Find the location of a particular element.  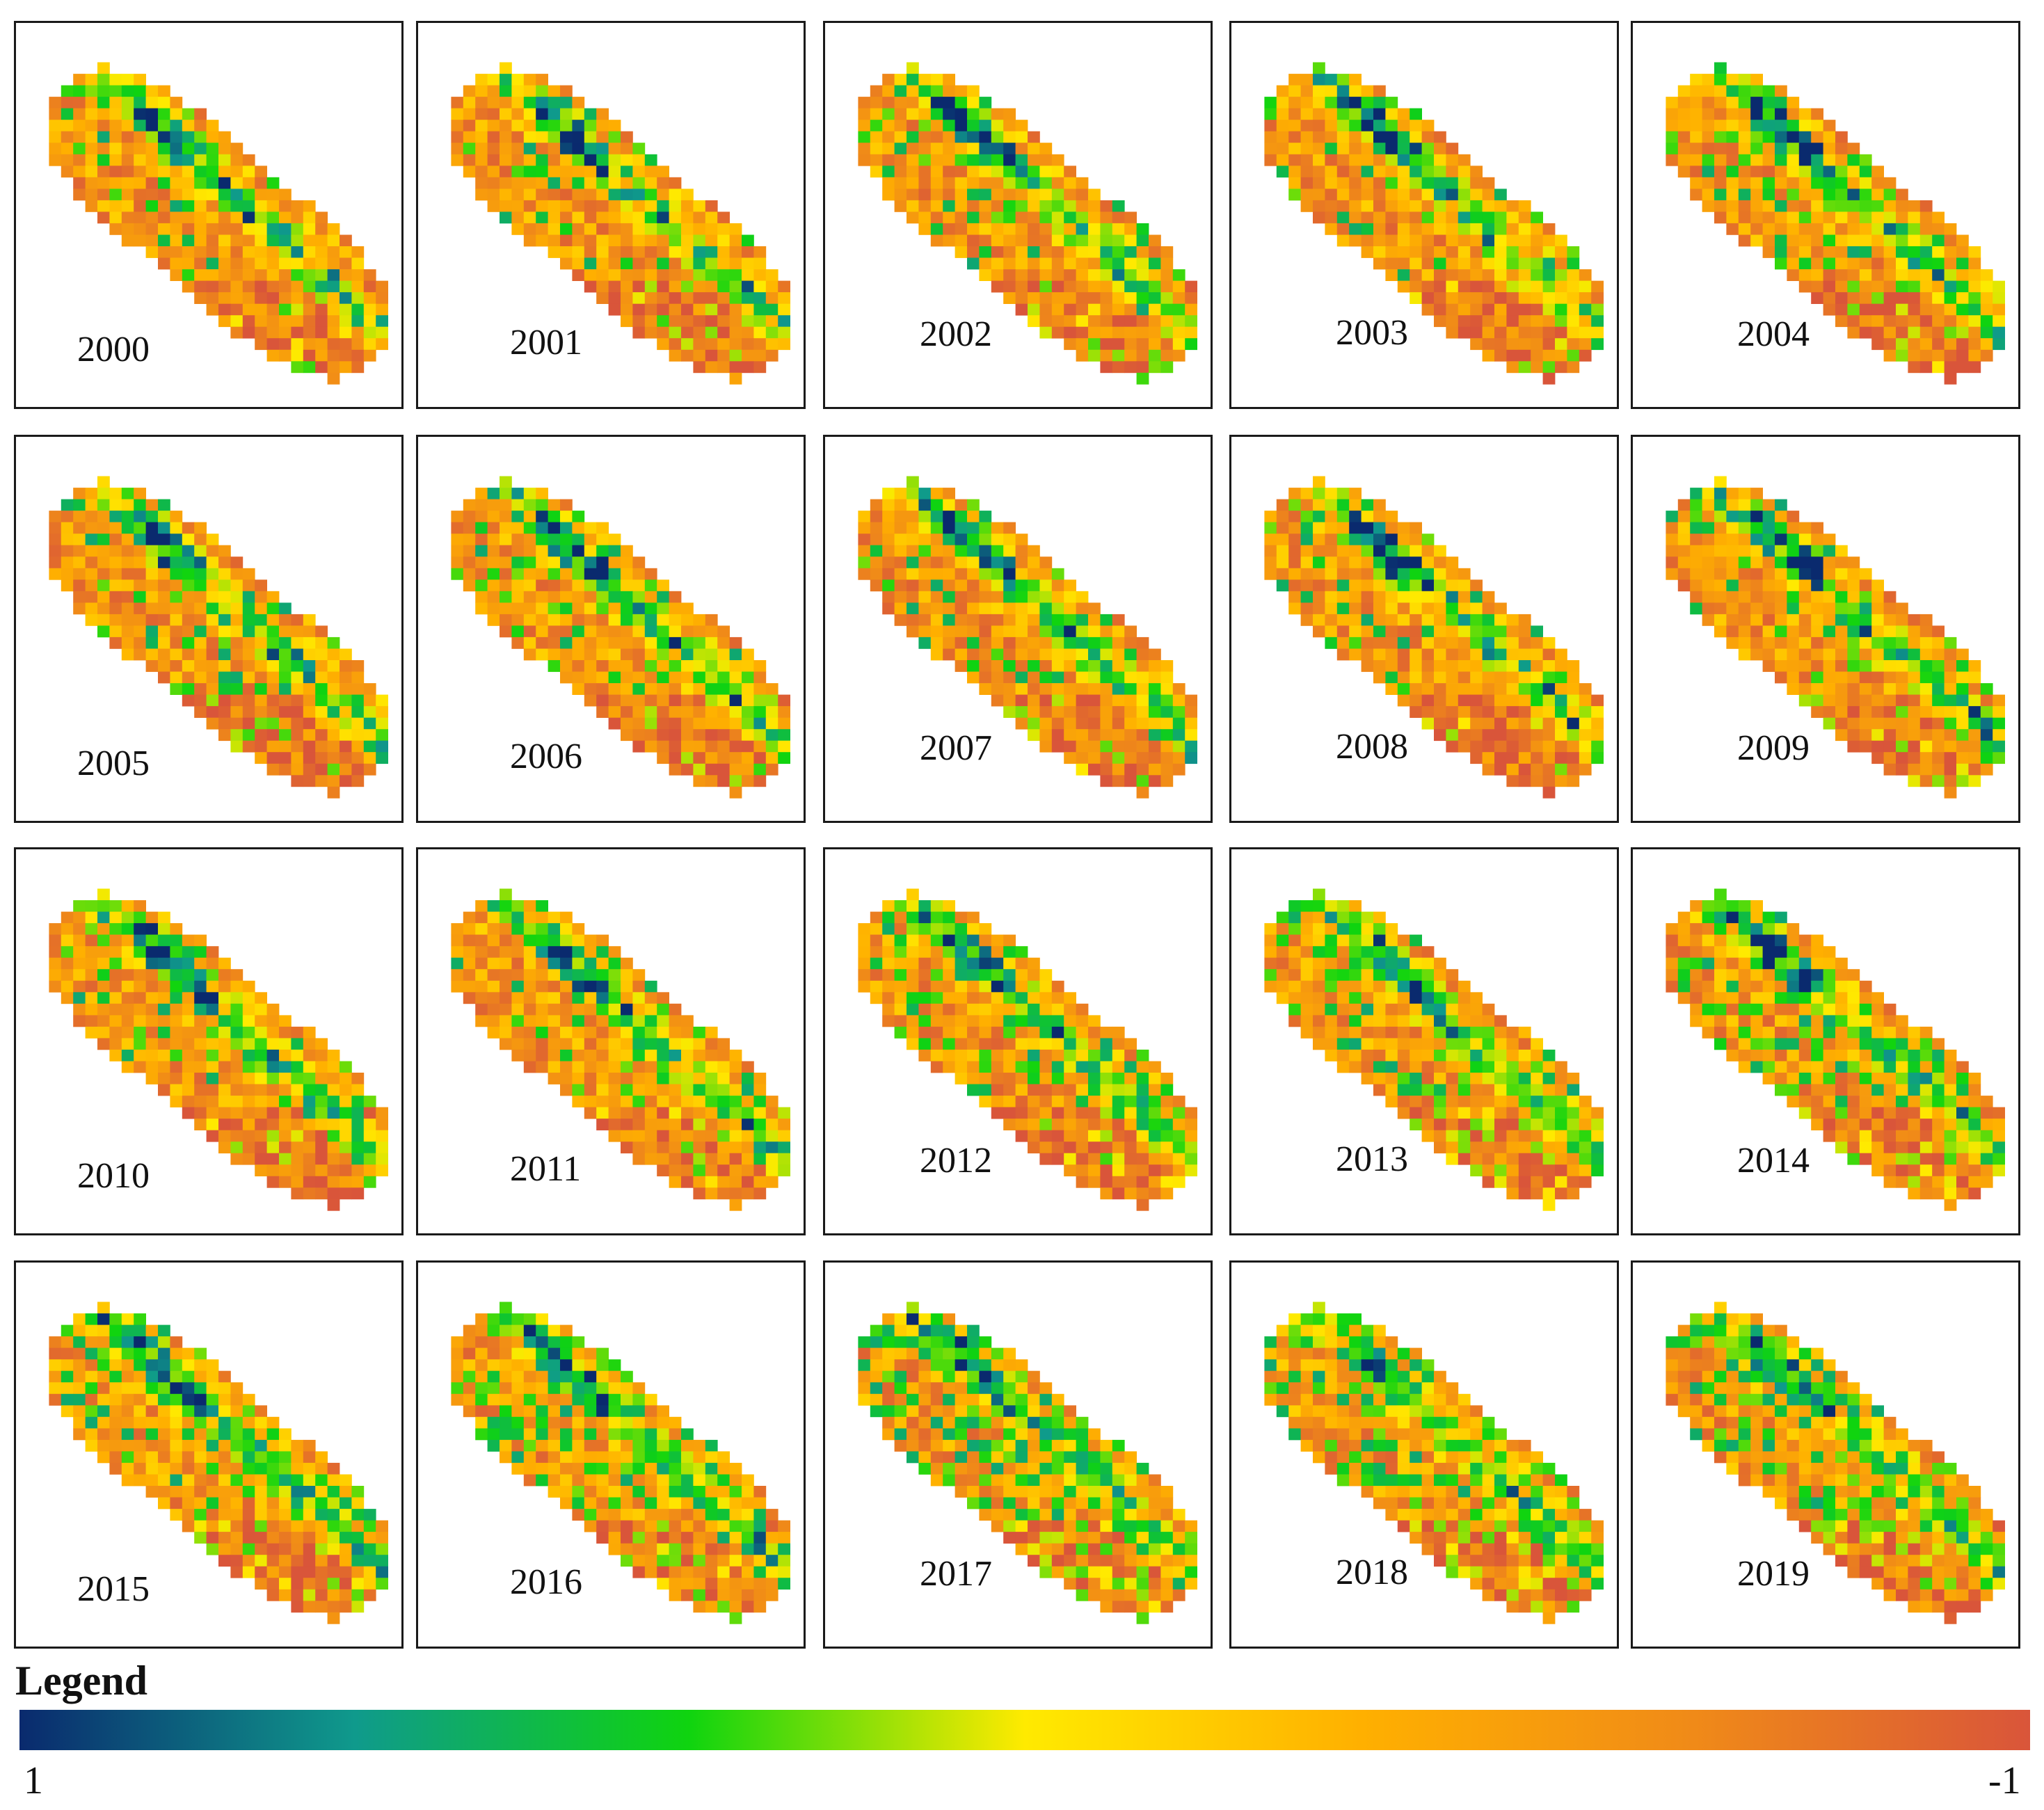

map-panel: 2003 is located at coordinates (1424, 215).